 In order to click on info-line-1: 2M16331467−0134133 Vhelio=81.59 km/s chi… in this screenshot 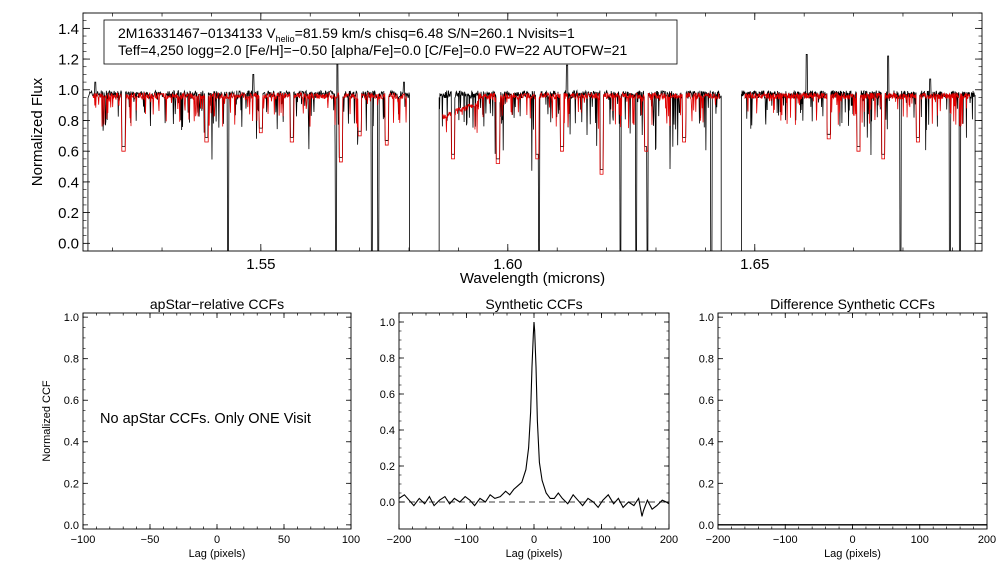, I will do `click(346, 34)`.